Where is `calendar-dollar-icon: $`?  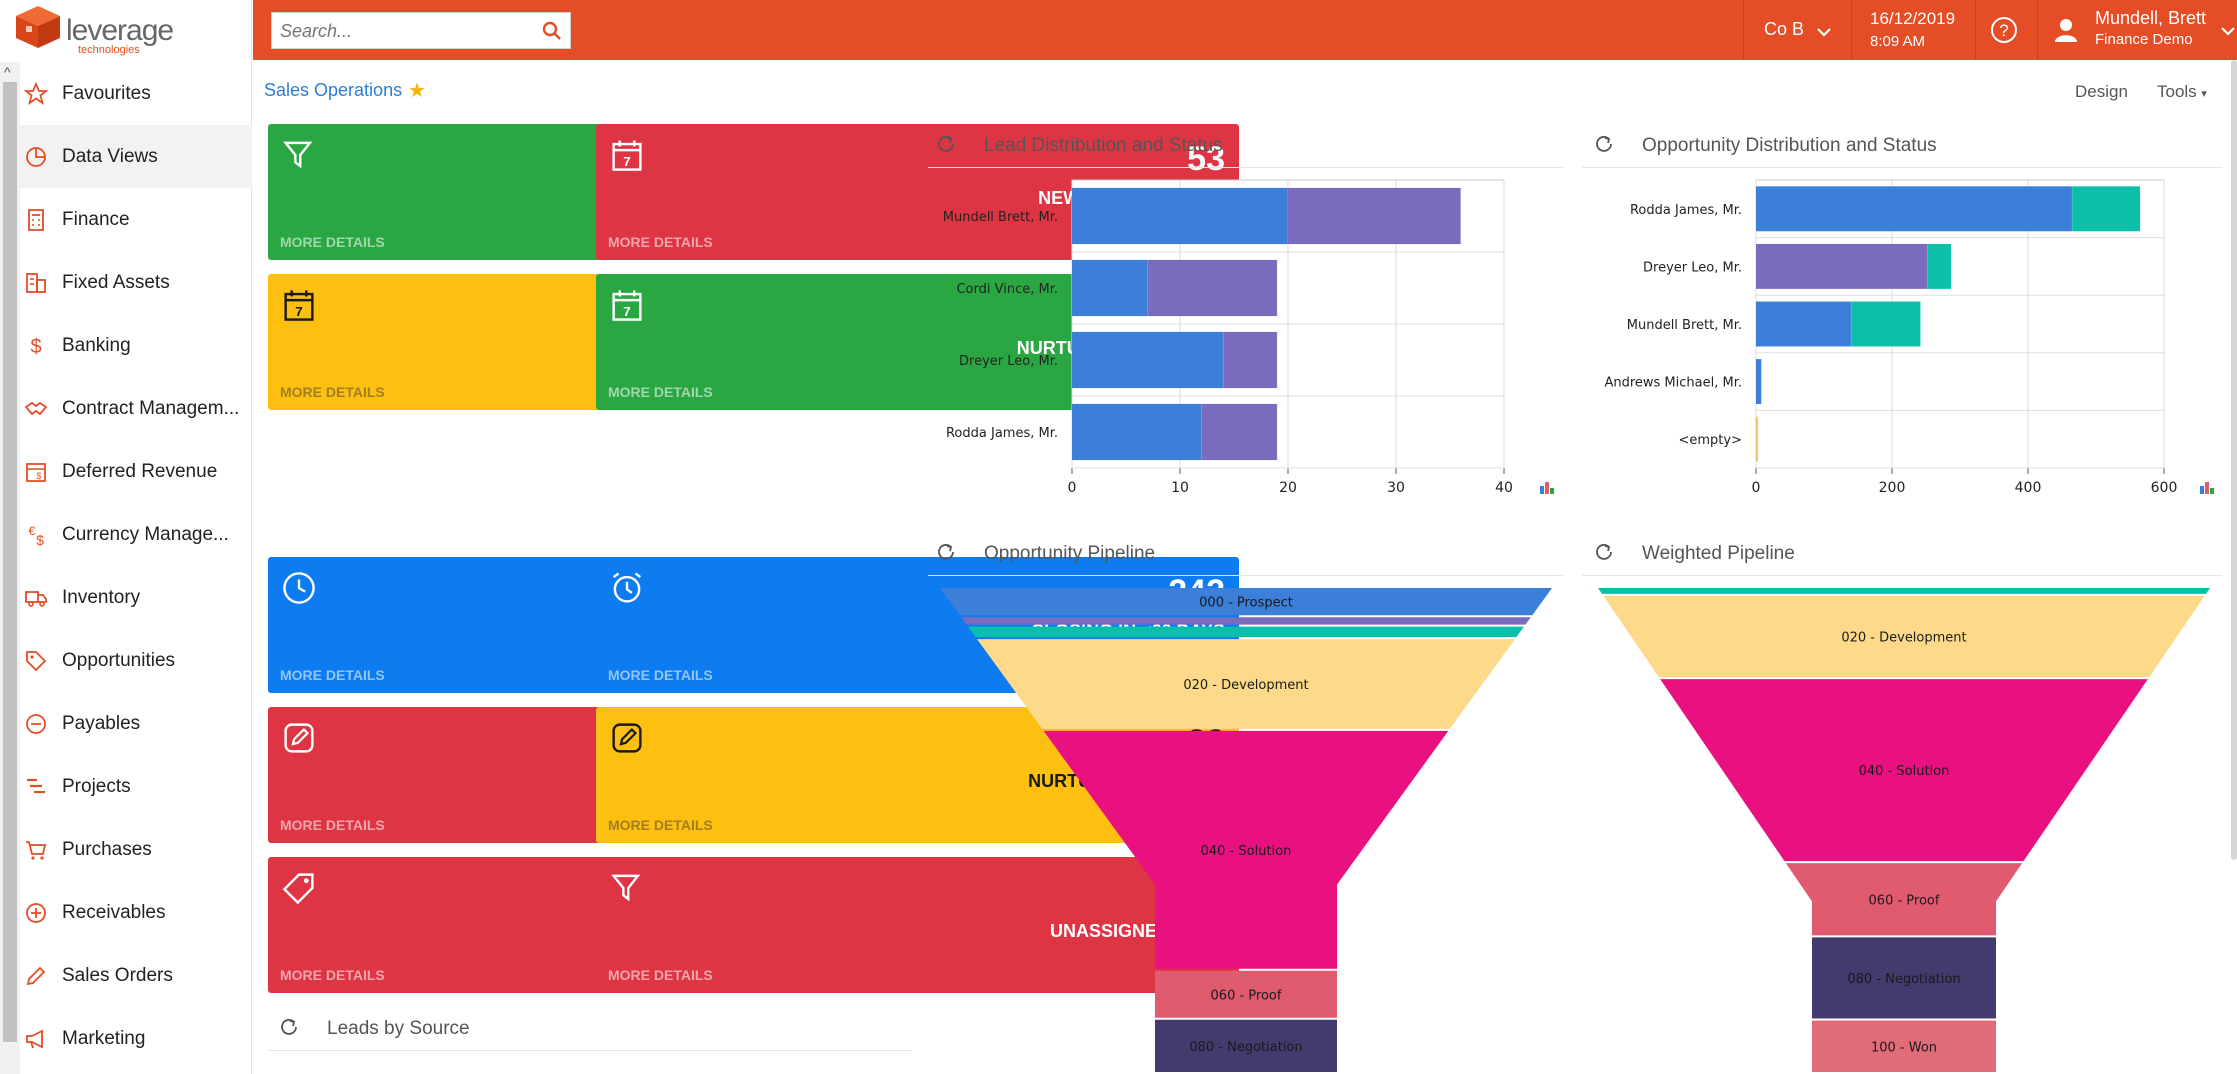 calendar-dollar-icon: $ is located at coordinates (36, 472).